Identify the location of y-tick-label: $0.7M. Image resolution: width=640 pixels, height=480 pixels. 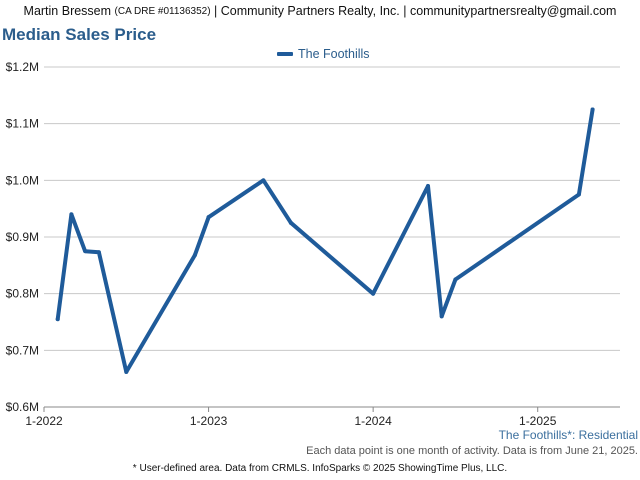
(22, 350).